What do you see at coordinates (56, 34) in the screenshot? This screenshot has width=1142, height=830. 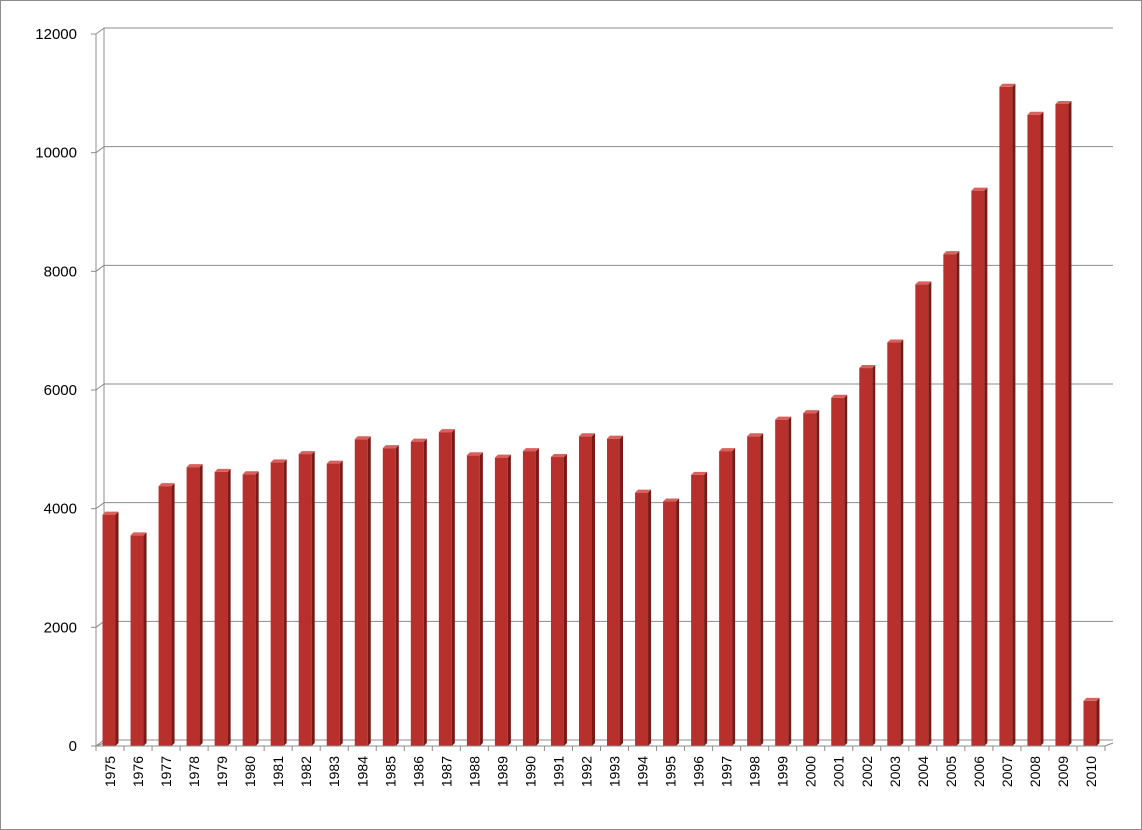 I see `y-tick-label: 12000` at bounding box center [56, 34].